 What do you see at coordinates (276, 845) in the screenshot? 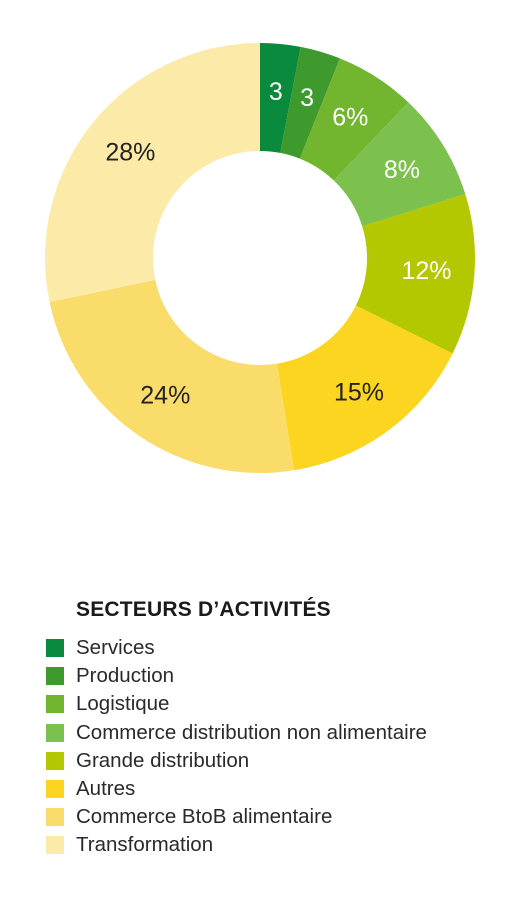
I see `legend-item-transformation: Transformation` at bounding box center [276, 845].